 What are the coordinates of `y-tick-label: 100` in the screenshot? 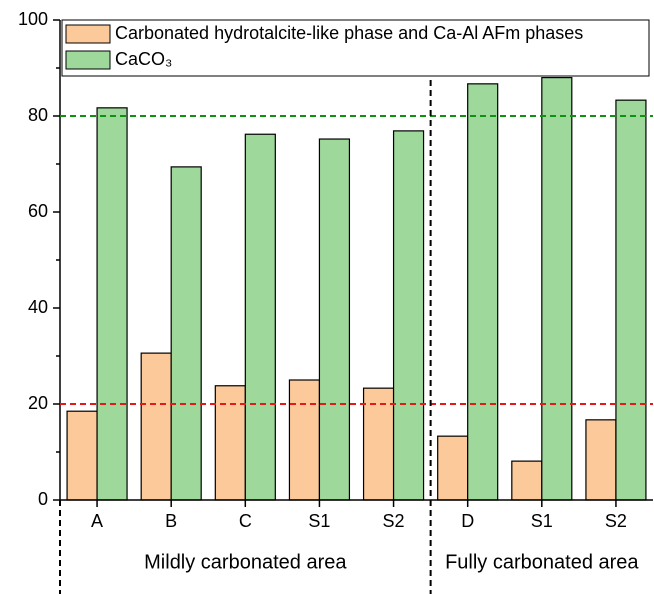 It's located at (33, 19).